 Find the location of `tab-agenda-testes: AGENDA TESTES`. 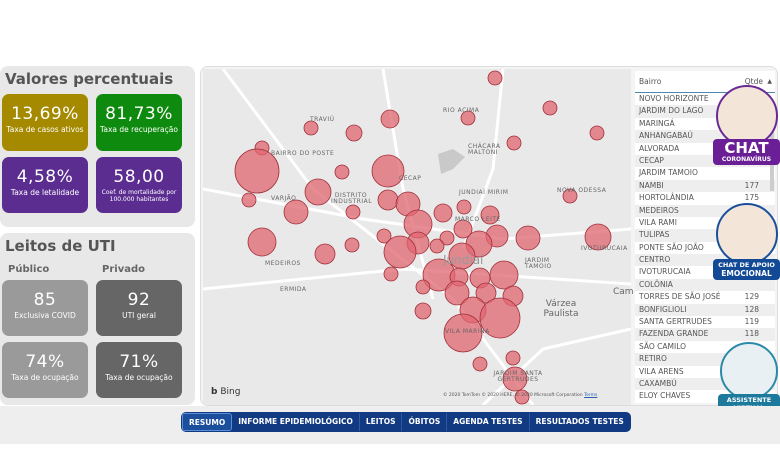

tab-agenda-testes: AGENDA TESTES is located at coordinates (488, 422).